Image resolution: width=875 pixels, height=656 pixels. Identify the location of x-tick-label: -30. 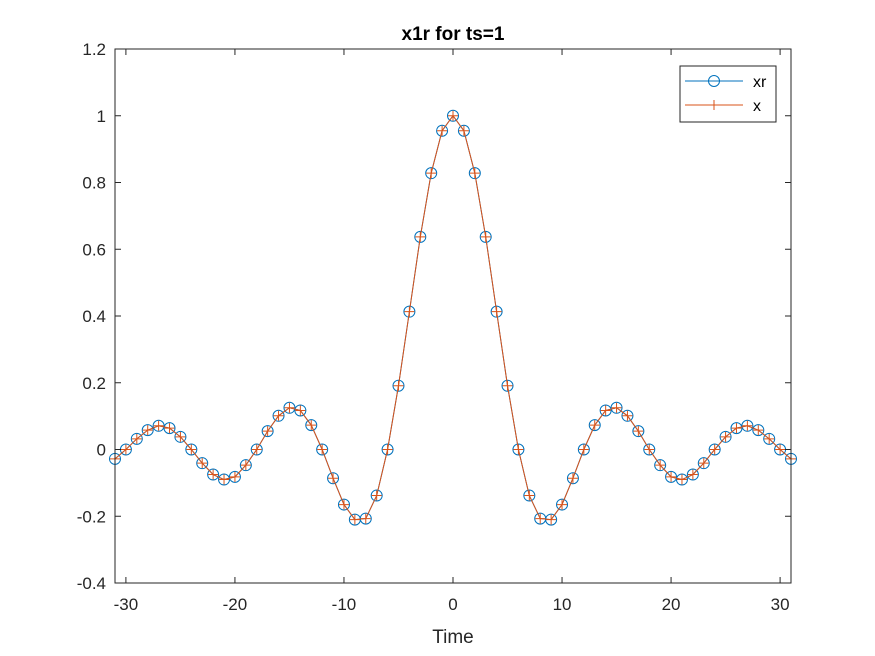
(126, 604).